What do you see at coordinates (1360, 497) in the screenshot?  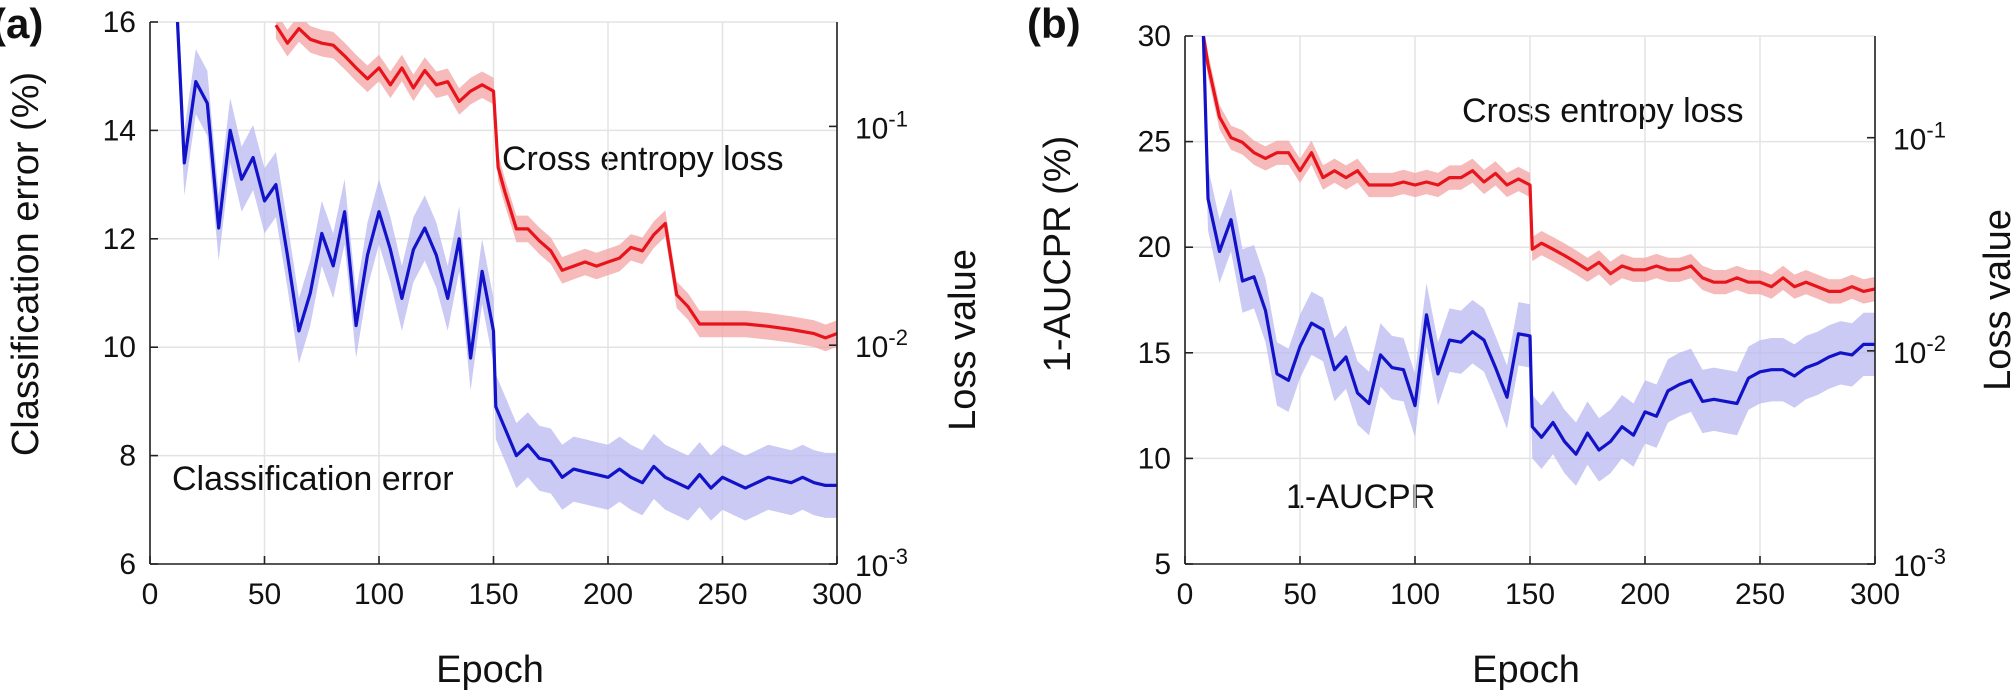 I see `annotation-aucpr-b: 1-AUCPR` at bounding box center [1360, 497].